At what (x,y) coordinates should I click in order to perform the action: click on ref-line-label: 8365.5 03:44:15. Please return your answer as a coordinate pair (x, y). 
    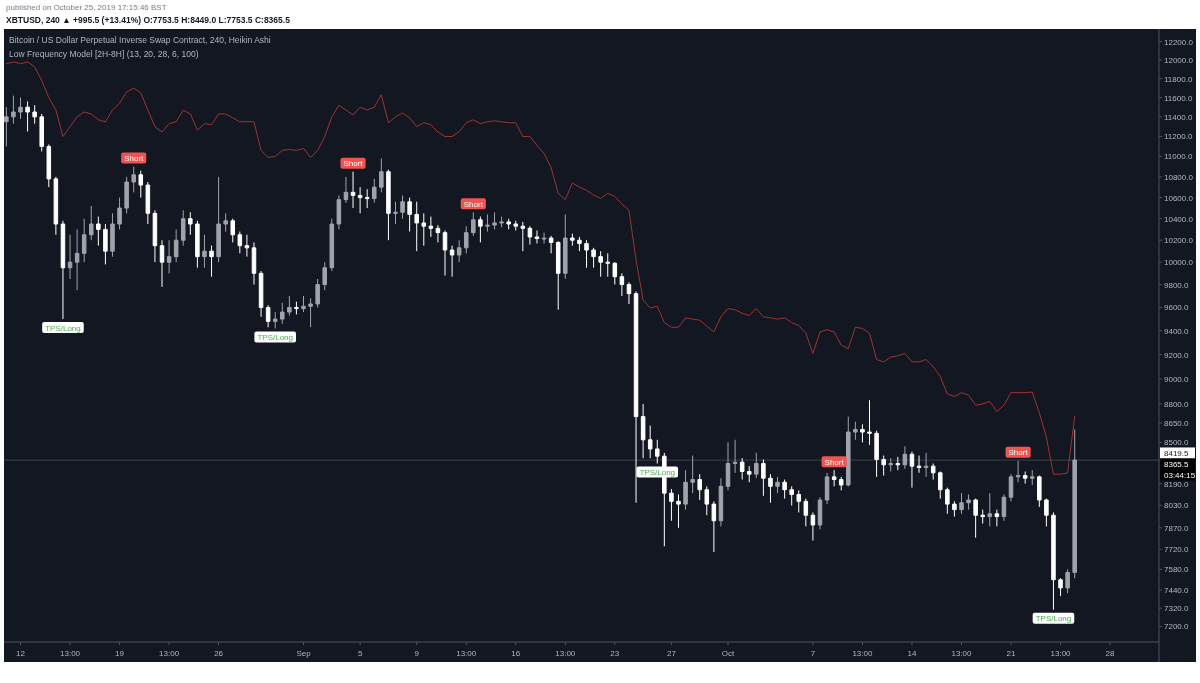
    Looking at the image, I should click on (1180, 469).